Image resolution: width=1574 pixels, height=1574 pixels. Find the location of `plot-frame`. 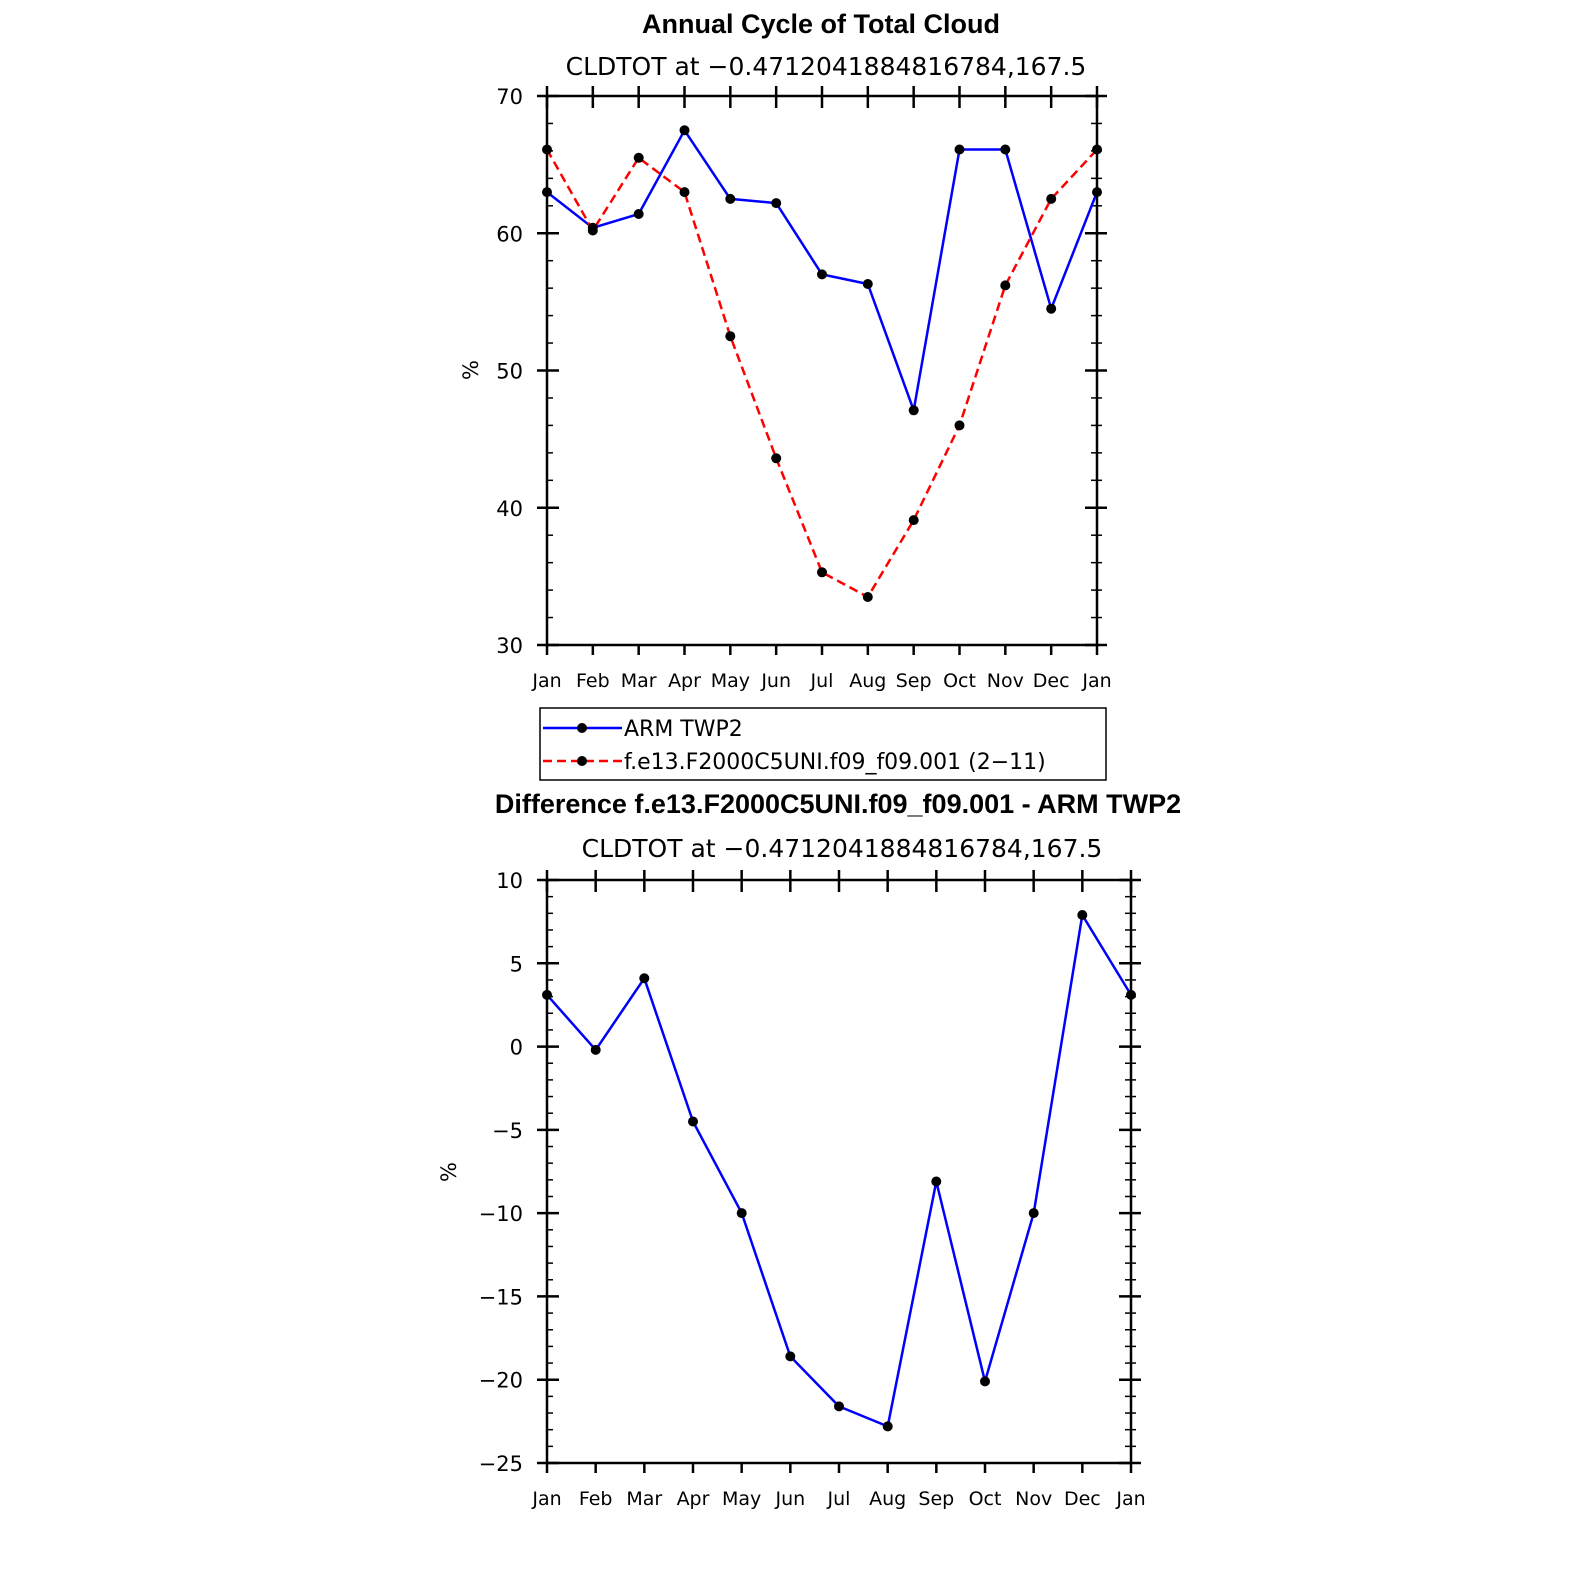

plot-frame is located at coordinates (839, 1171).